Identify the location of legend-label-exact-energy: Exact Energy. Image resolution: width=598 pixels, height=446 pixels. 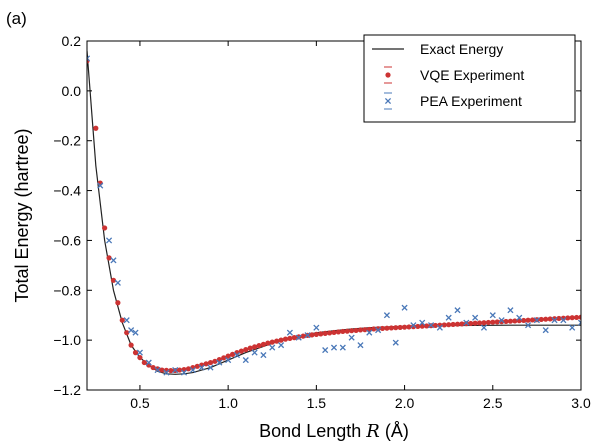
(461, 49).